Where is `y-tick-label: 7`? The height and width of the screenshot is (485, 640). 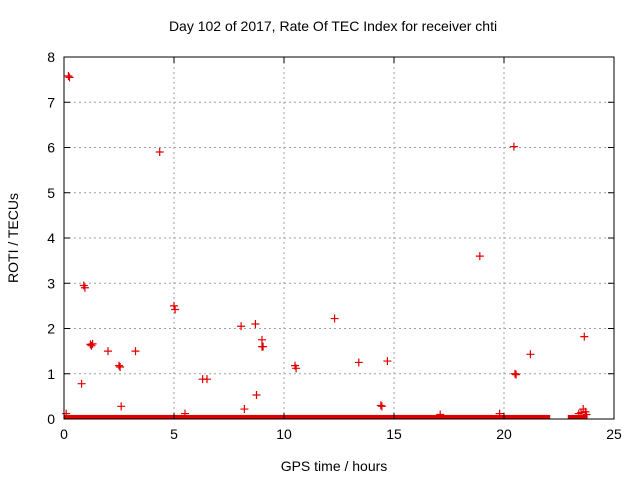 y-tick-label: 7 is located at coordinates (51, 102).